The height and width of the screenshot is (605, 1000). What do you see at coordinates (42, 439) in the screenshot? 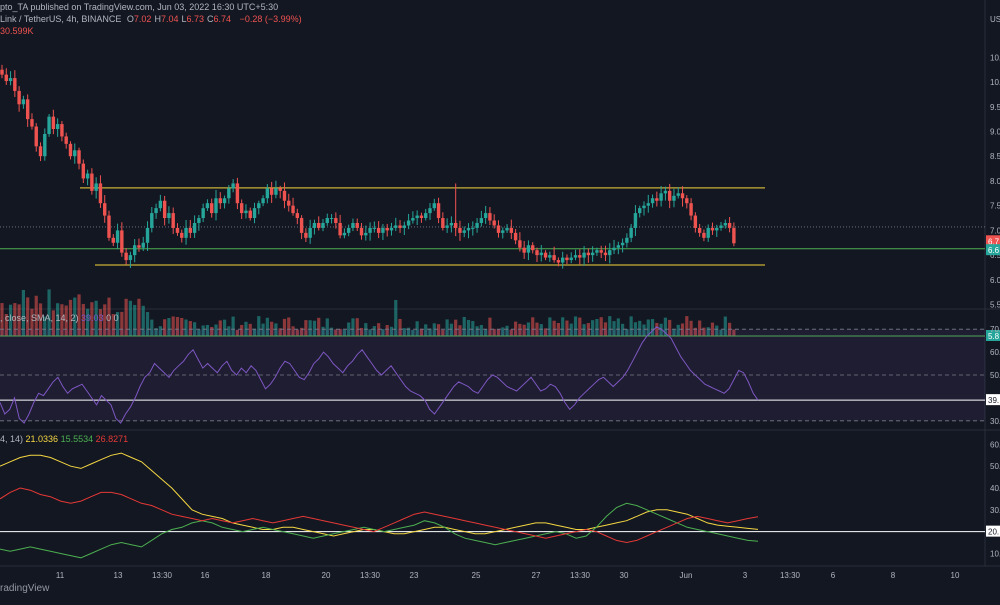
I see `dmi-adx-value: 21.0336` at bounding box center [42, 439].